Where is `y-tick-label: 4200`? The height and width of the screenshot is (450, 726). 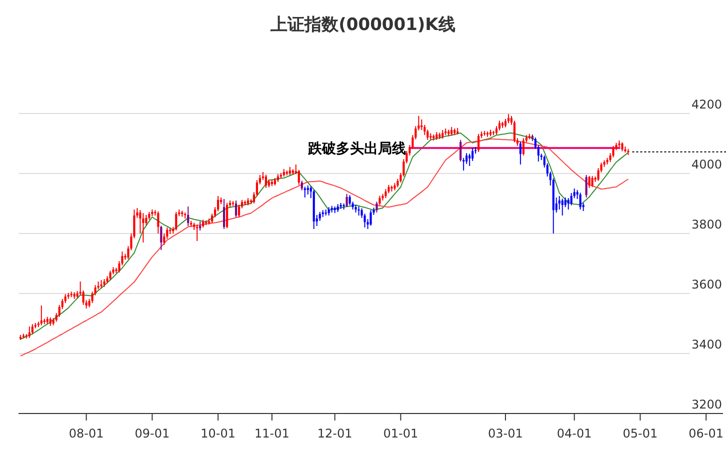
y-tick-label: 4200 is located at coordinates (706, 105).